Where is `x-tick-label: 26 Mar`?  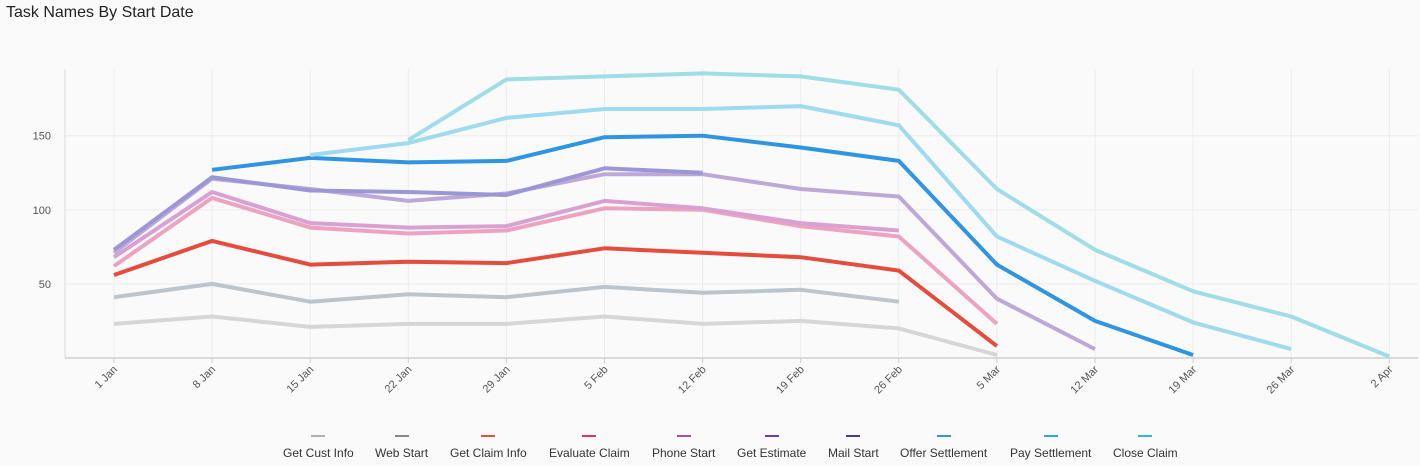
x-tick-label: 26 Mar is located at coordinates (1281, 379).